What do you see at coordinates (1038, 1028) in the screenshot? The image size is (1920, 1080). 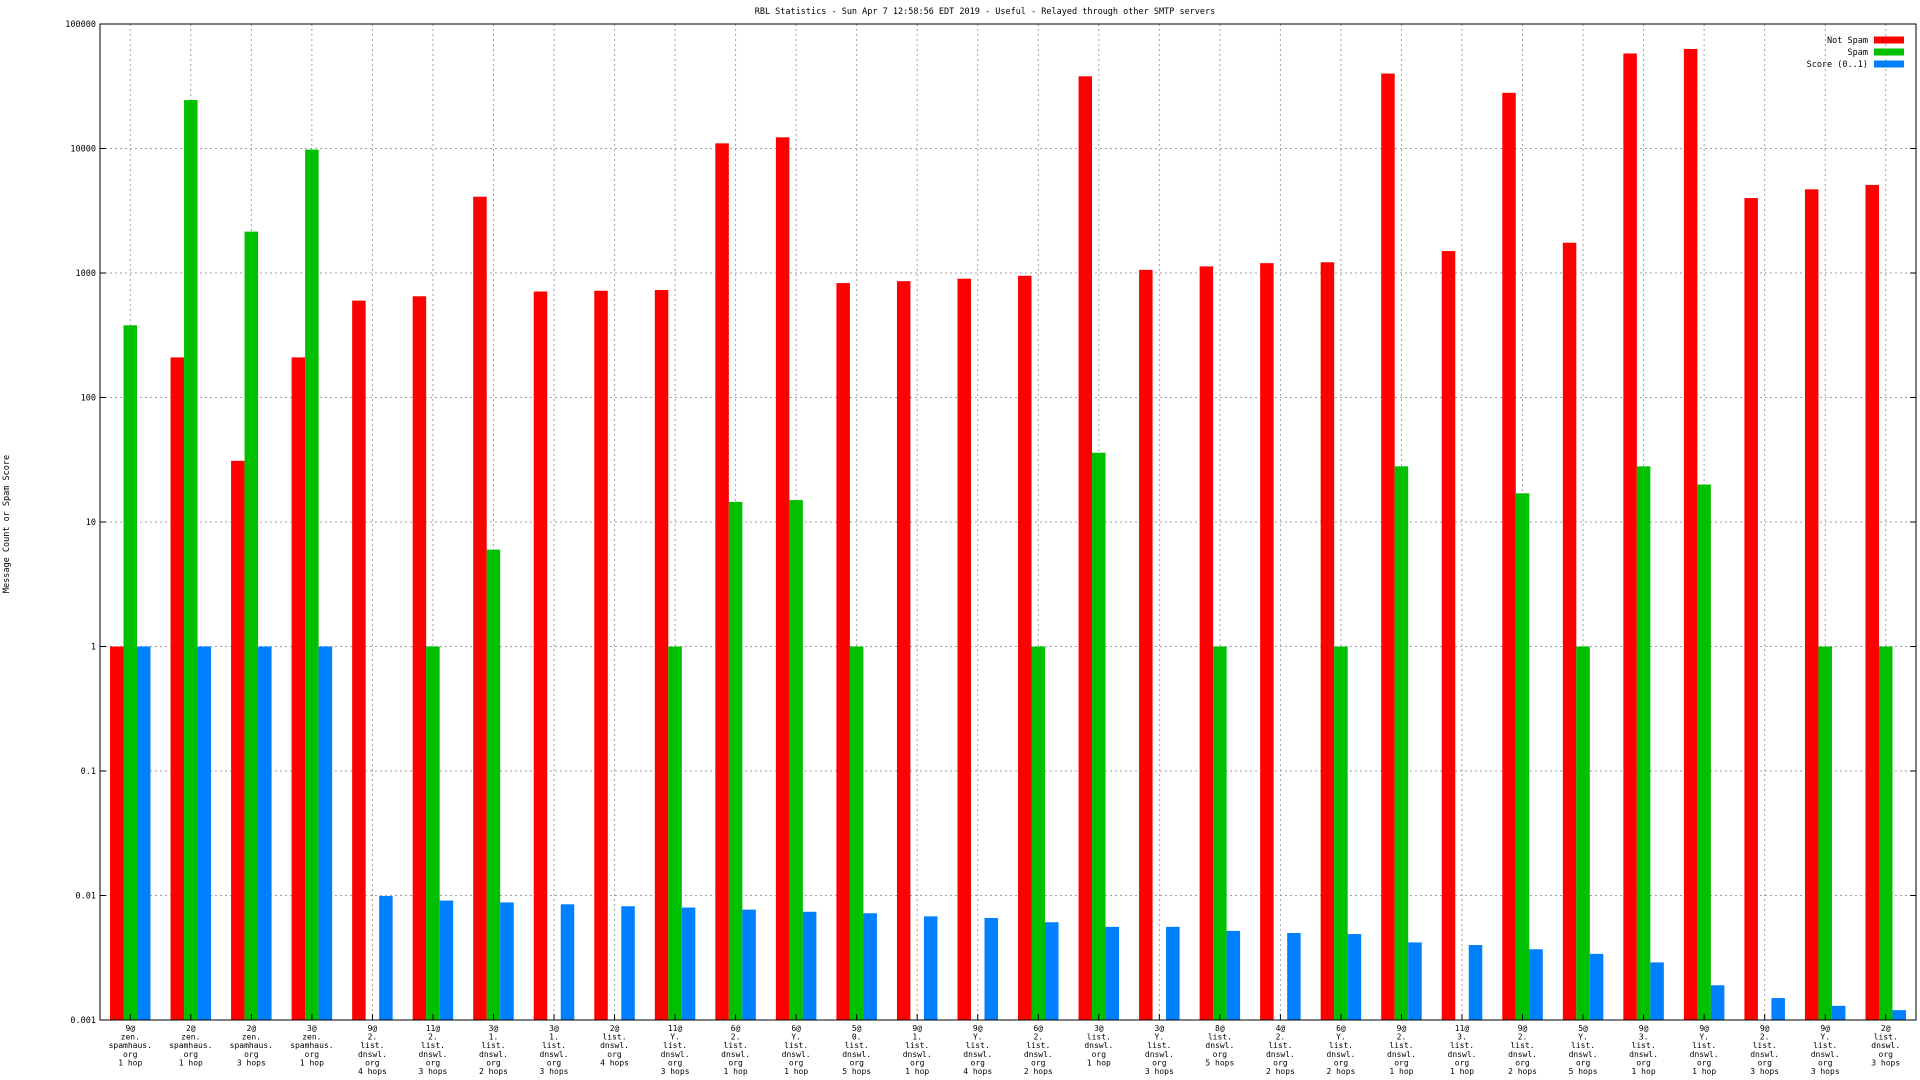 I see `x-tick-label: 6@` at bounding box center [1038, 1028].